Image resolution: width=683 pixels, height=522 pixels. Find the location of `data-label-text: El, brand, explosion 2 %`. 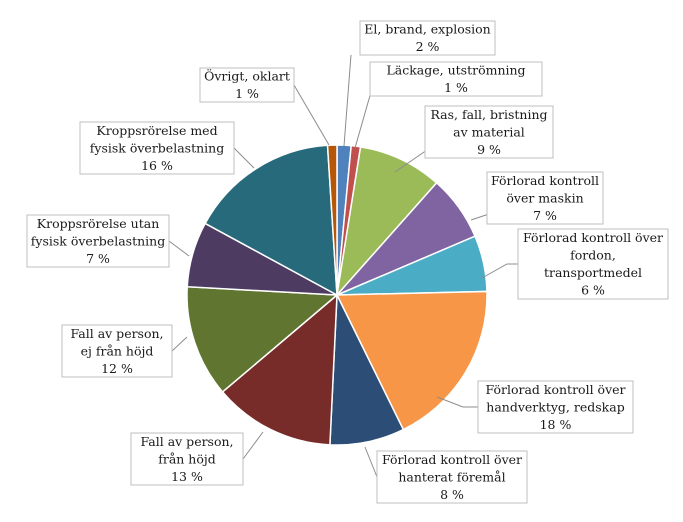

data-label-text: El, brand, explosion 2 % is located at coordinates (427, 38).